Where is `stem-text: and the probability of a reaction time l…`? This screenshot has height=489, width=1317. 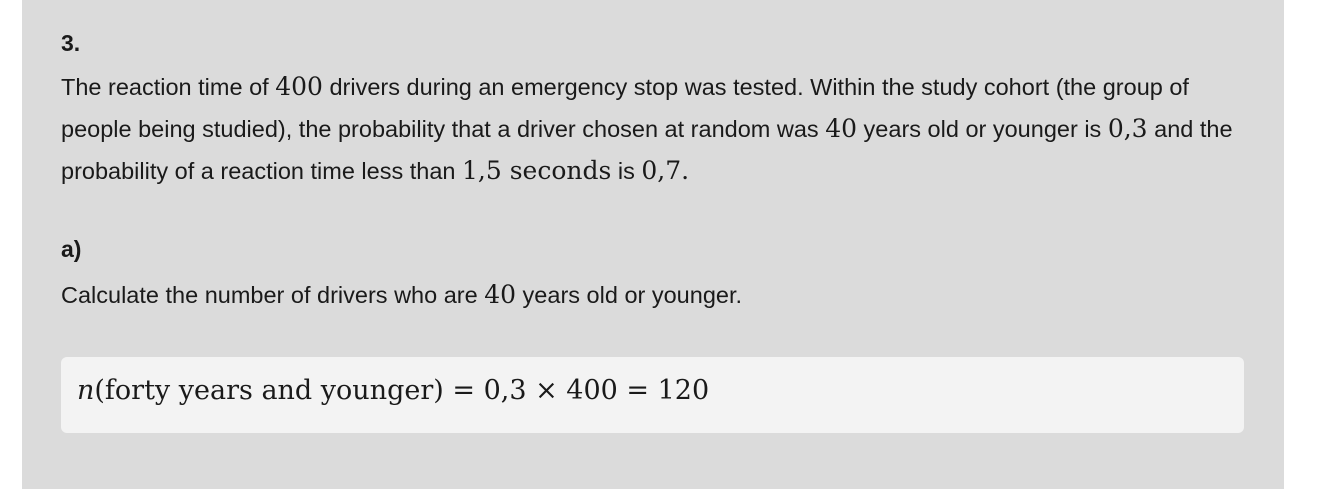 stem-text: and the probability of a reaction time l… is located at coordinates (647, 150).